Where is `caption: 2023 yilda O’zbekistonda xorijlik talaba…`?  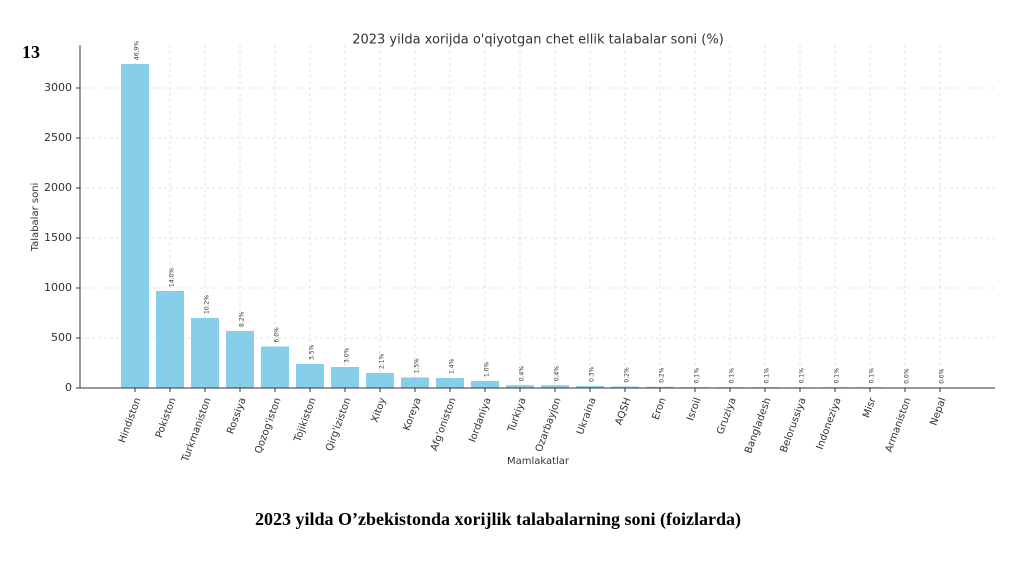 caption: 2023 yilda O’zbekistonda xorijlik talaba… is located at coordinates (498, 519).